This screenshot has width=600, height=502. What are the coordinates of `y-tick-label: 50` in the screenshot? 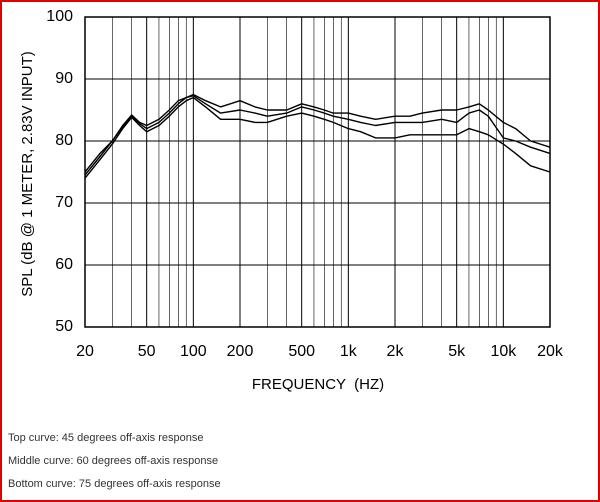 It's located at (64, 326).